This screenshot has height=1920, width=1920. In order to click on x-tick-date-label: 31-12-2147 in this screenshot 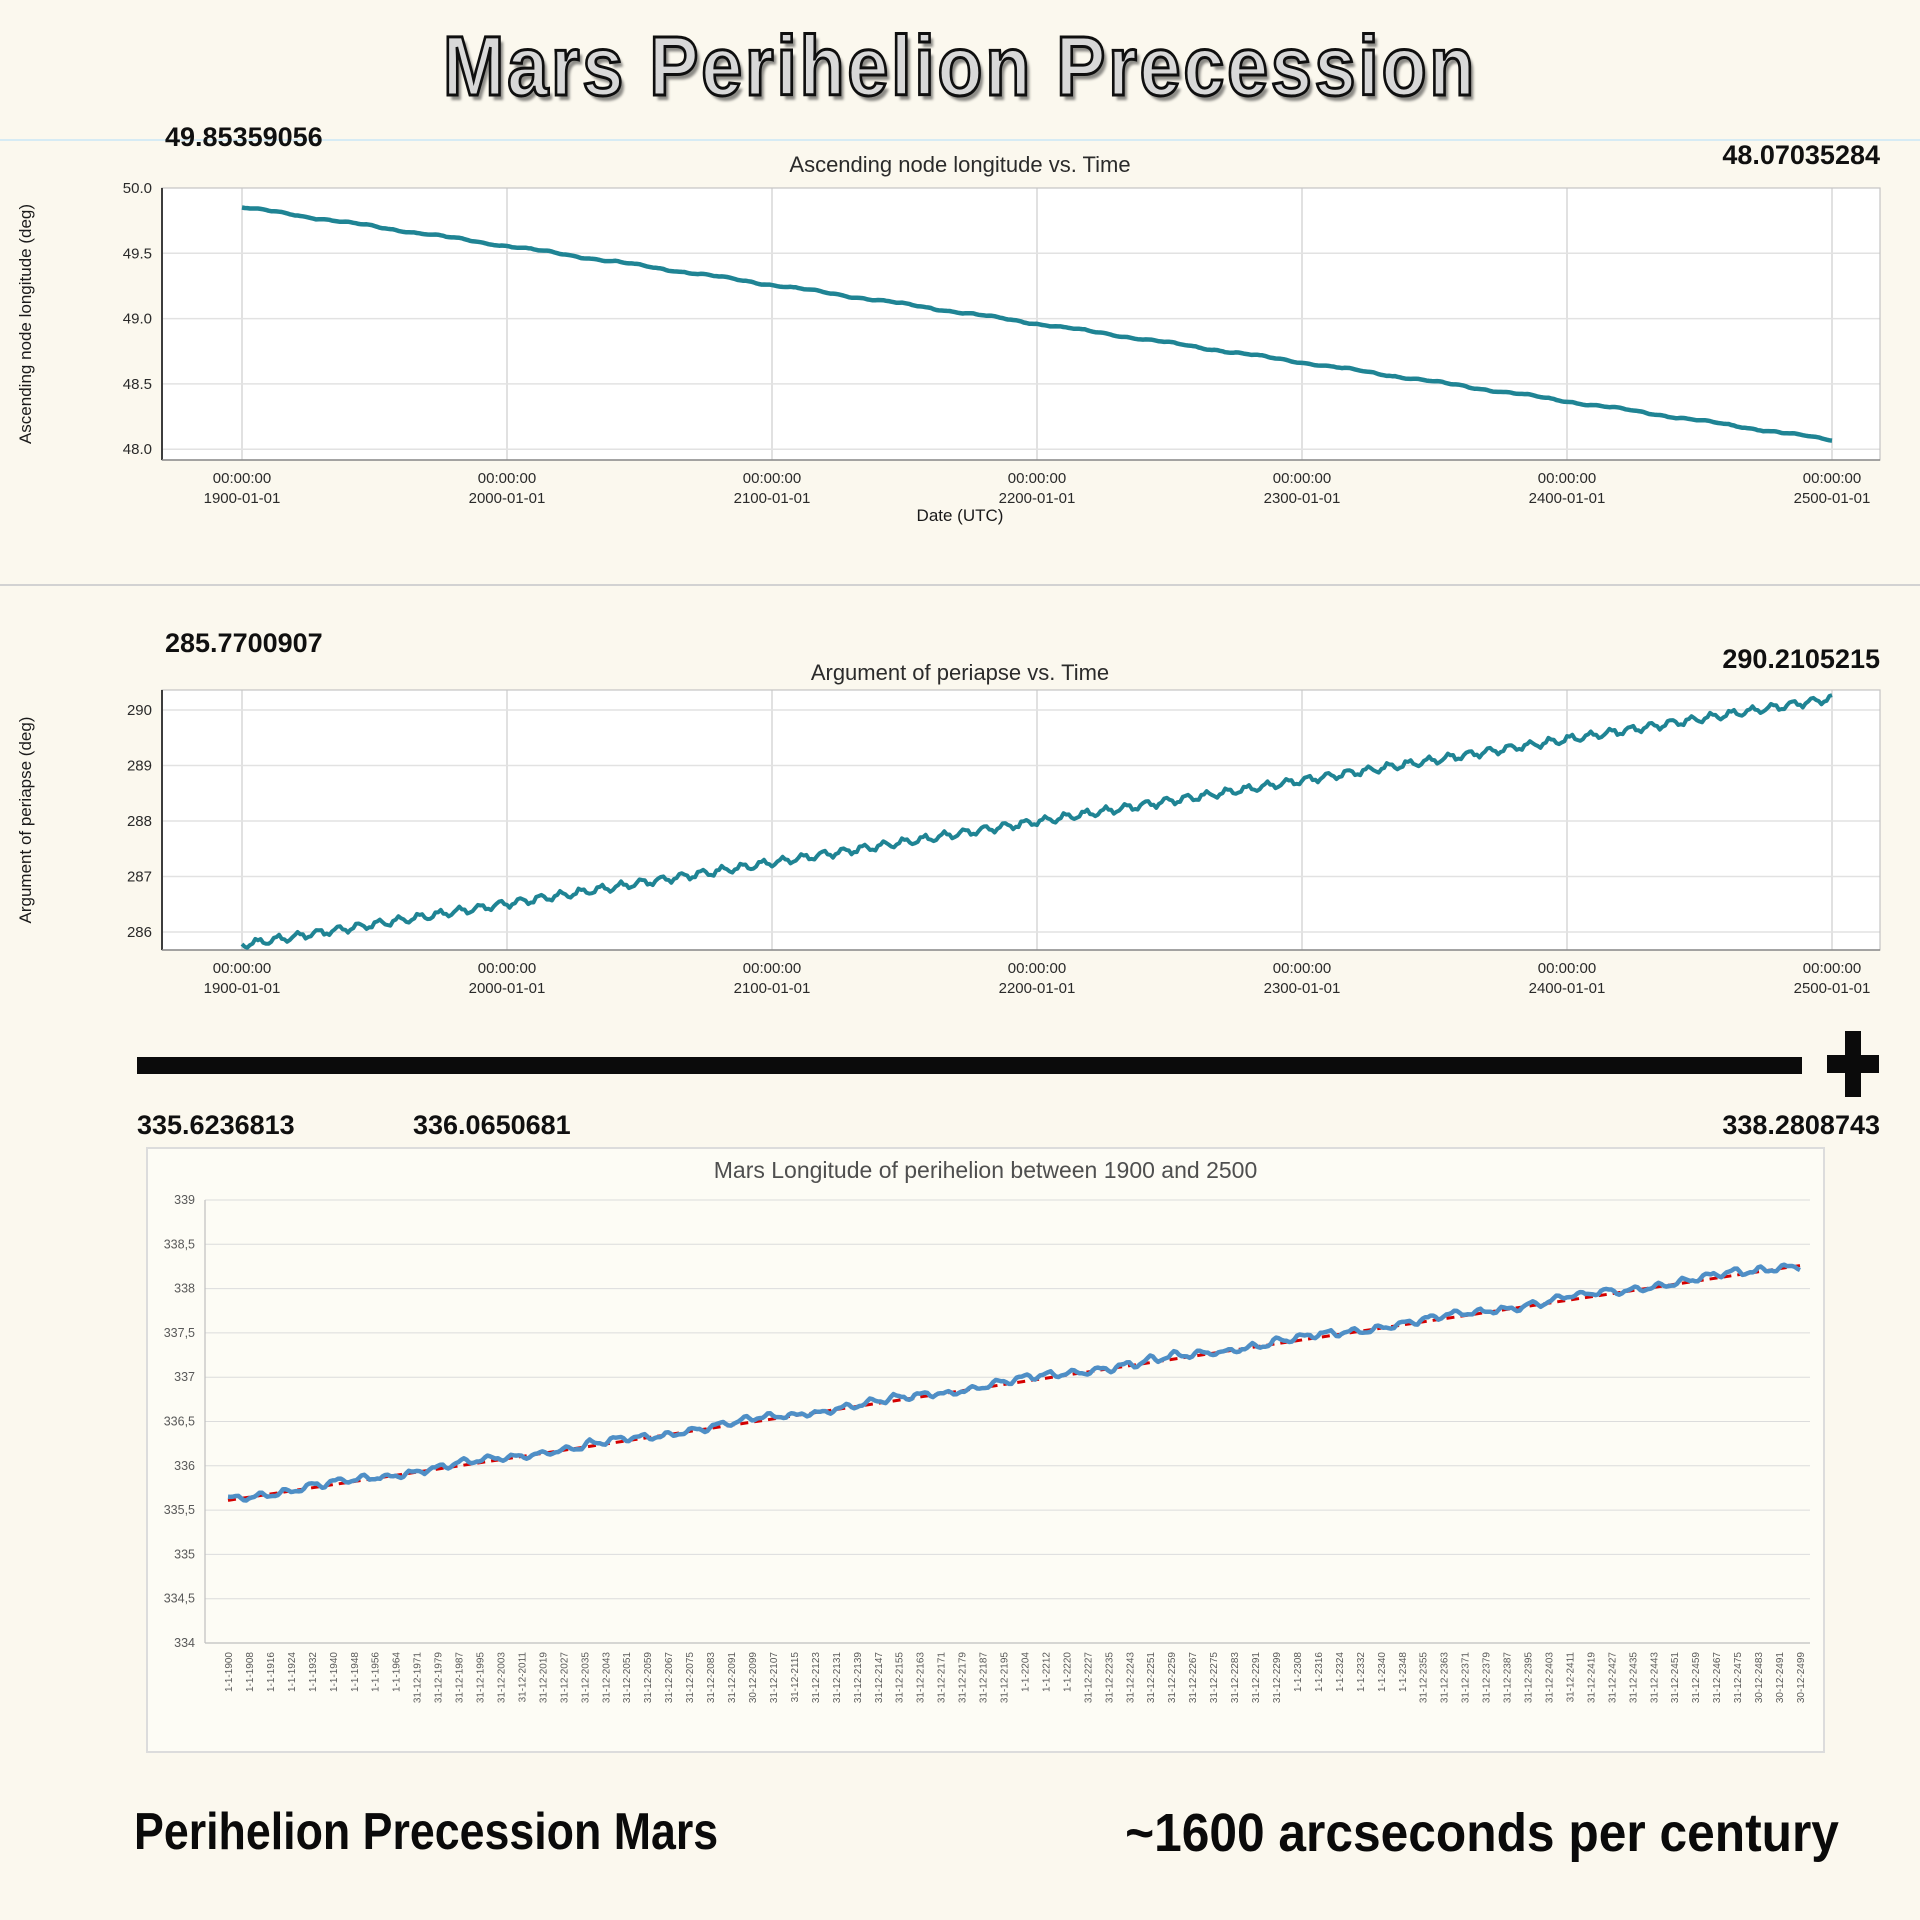, I will do `click(879, 1678)`.